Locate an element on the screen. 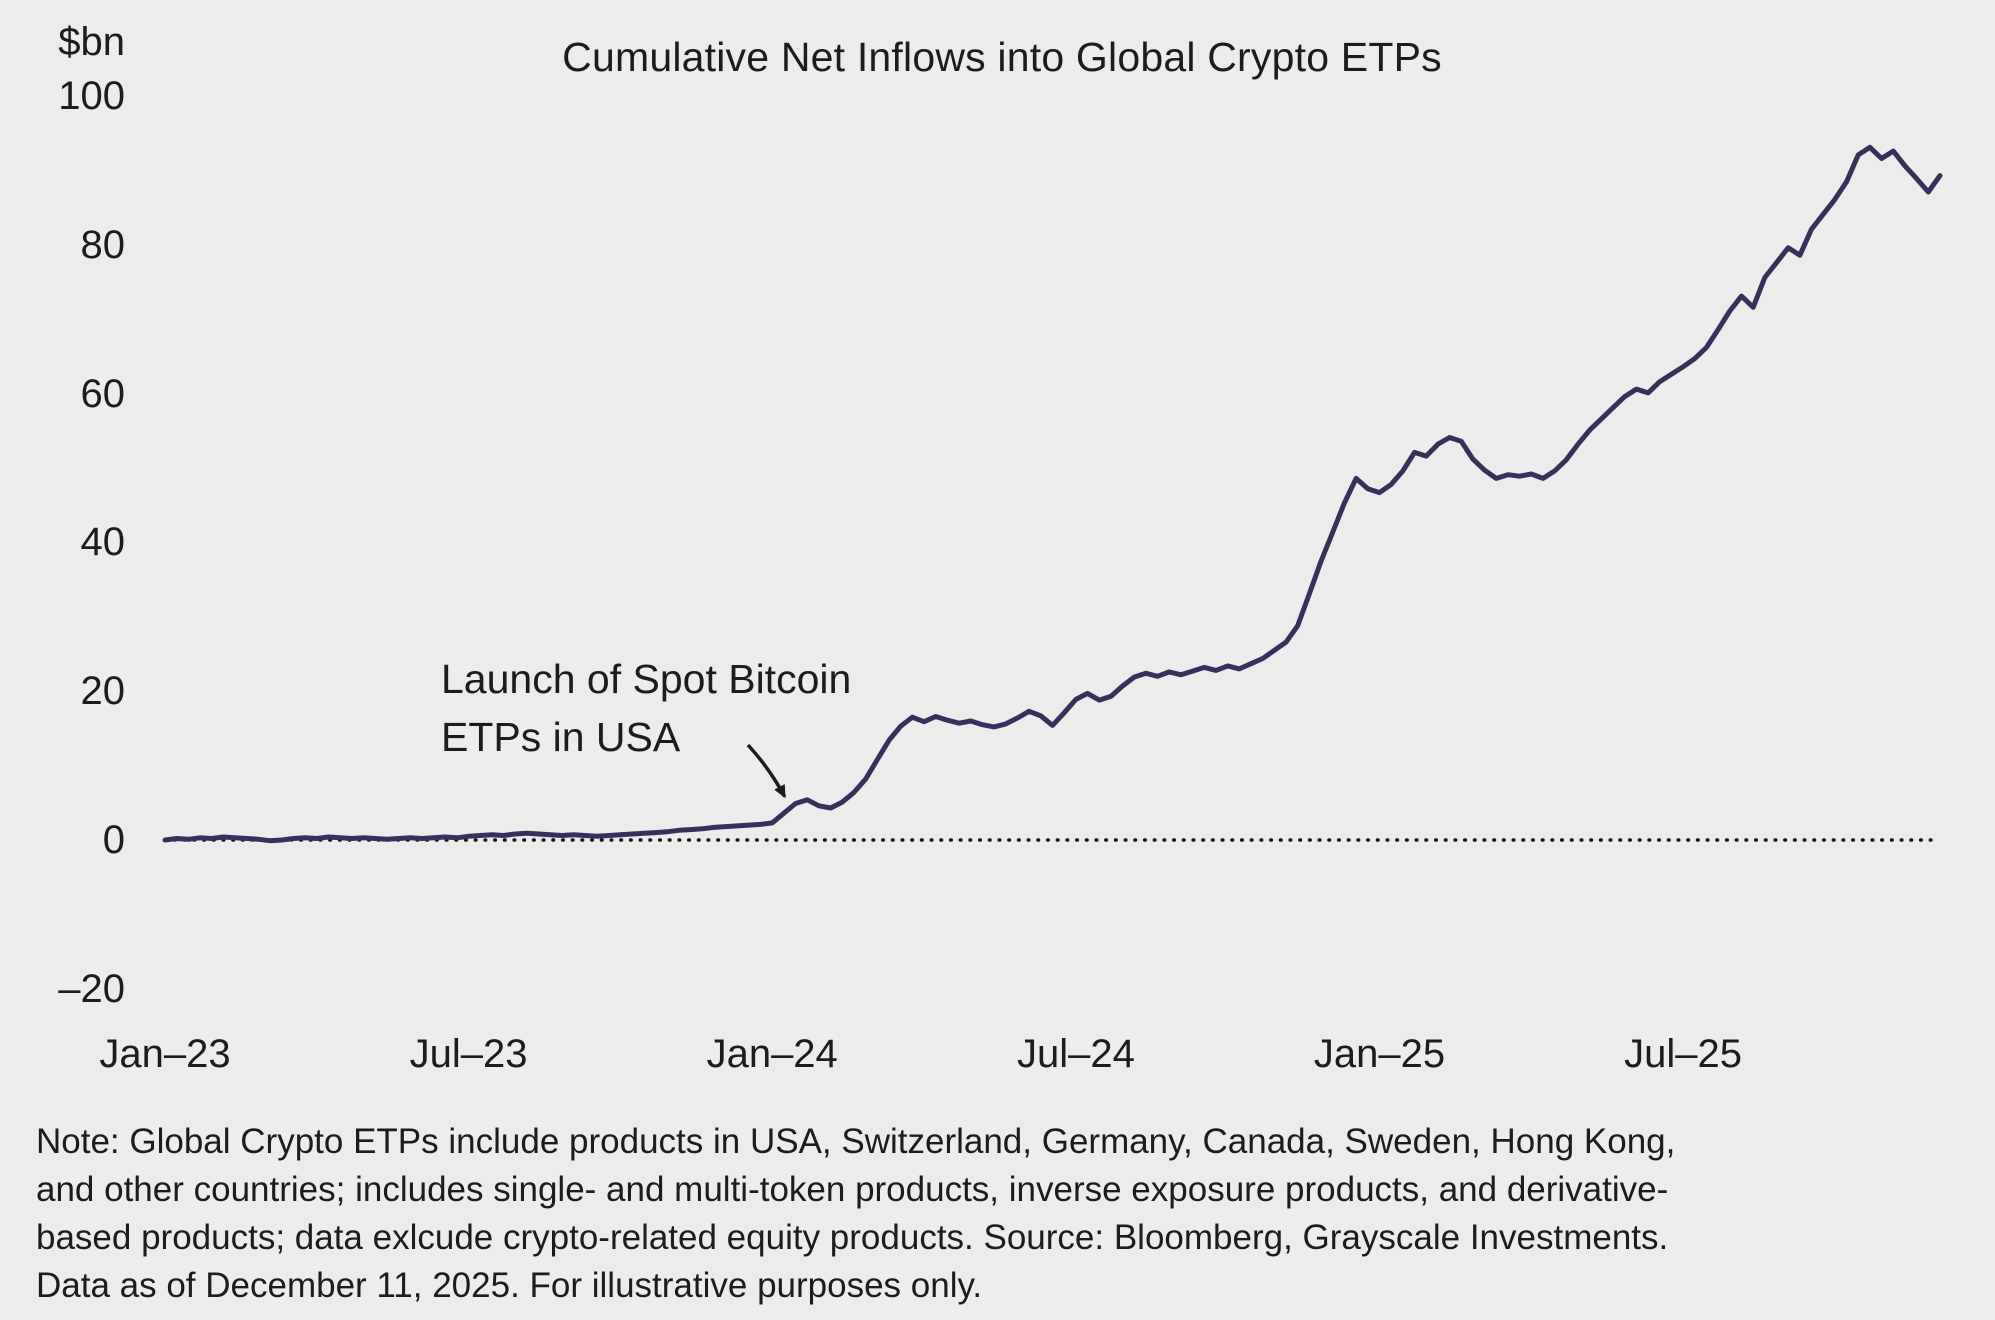  annotation-arrow-group is located at coordinates (766, 771).